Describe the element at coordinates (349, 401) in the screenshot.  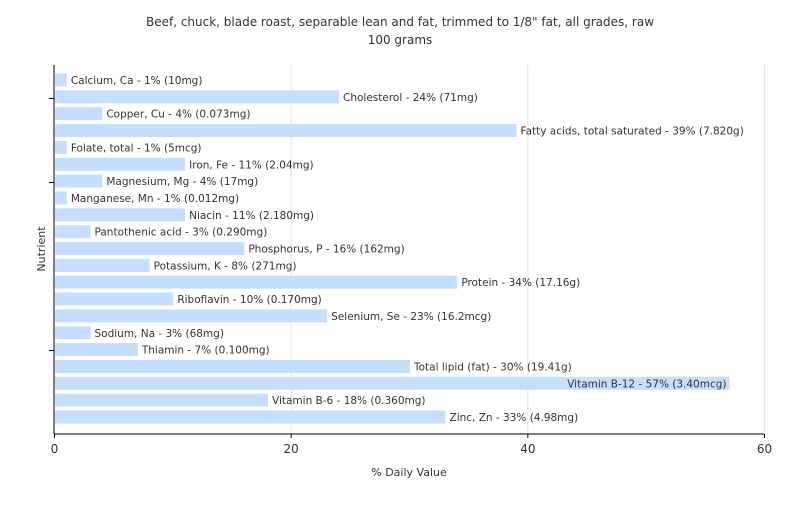
I see `bar-label: Vitamin B-6 - 18% (0.360mg)` at that location.